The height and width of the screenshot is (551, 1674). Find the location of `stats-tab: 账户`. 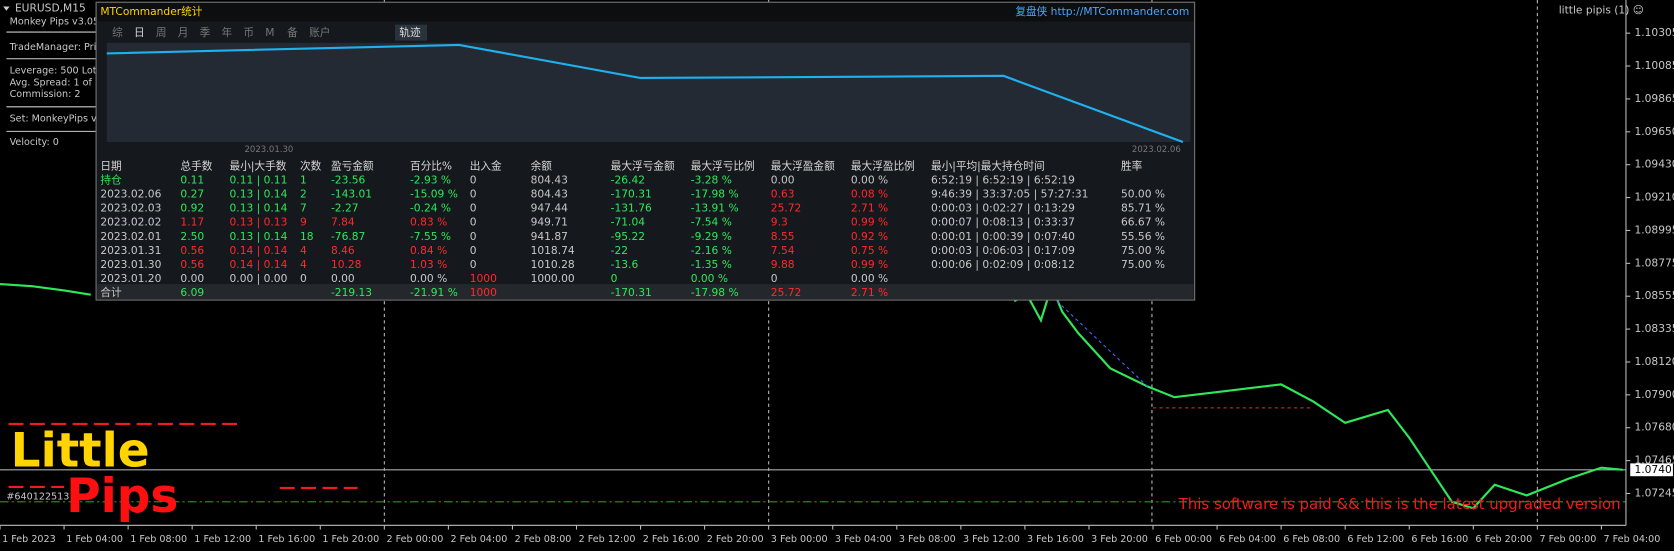

stats-tab: 账户 is located at coordinates (319, 32).